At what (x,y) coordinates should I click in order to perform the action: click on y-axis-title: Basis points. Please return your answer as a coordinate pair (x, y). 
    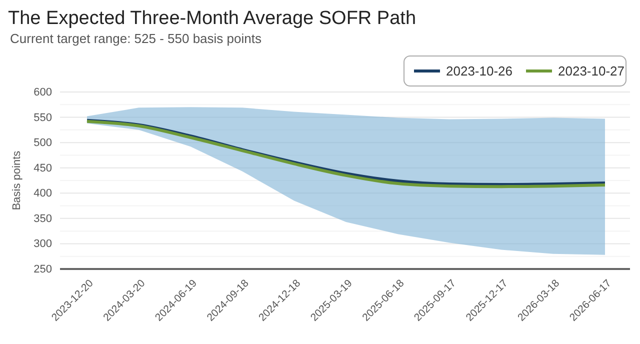
    Looking at the image, I should click on (17, 180).